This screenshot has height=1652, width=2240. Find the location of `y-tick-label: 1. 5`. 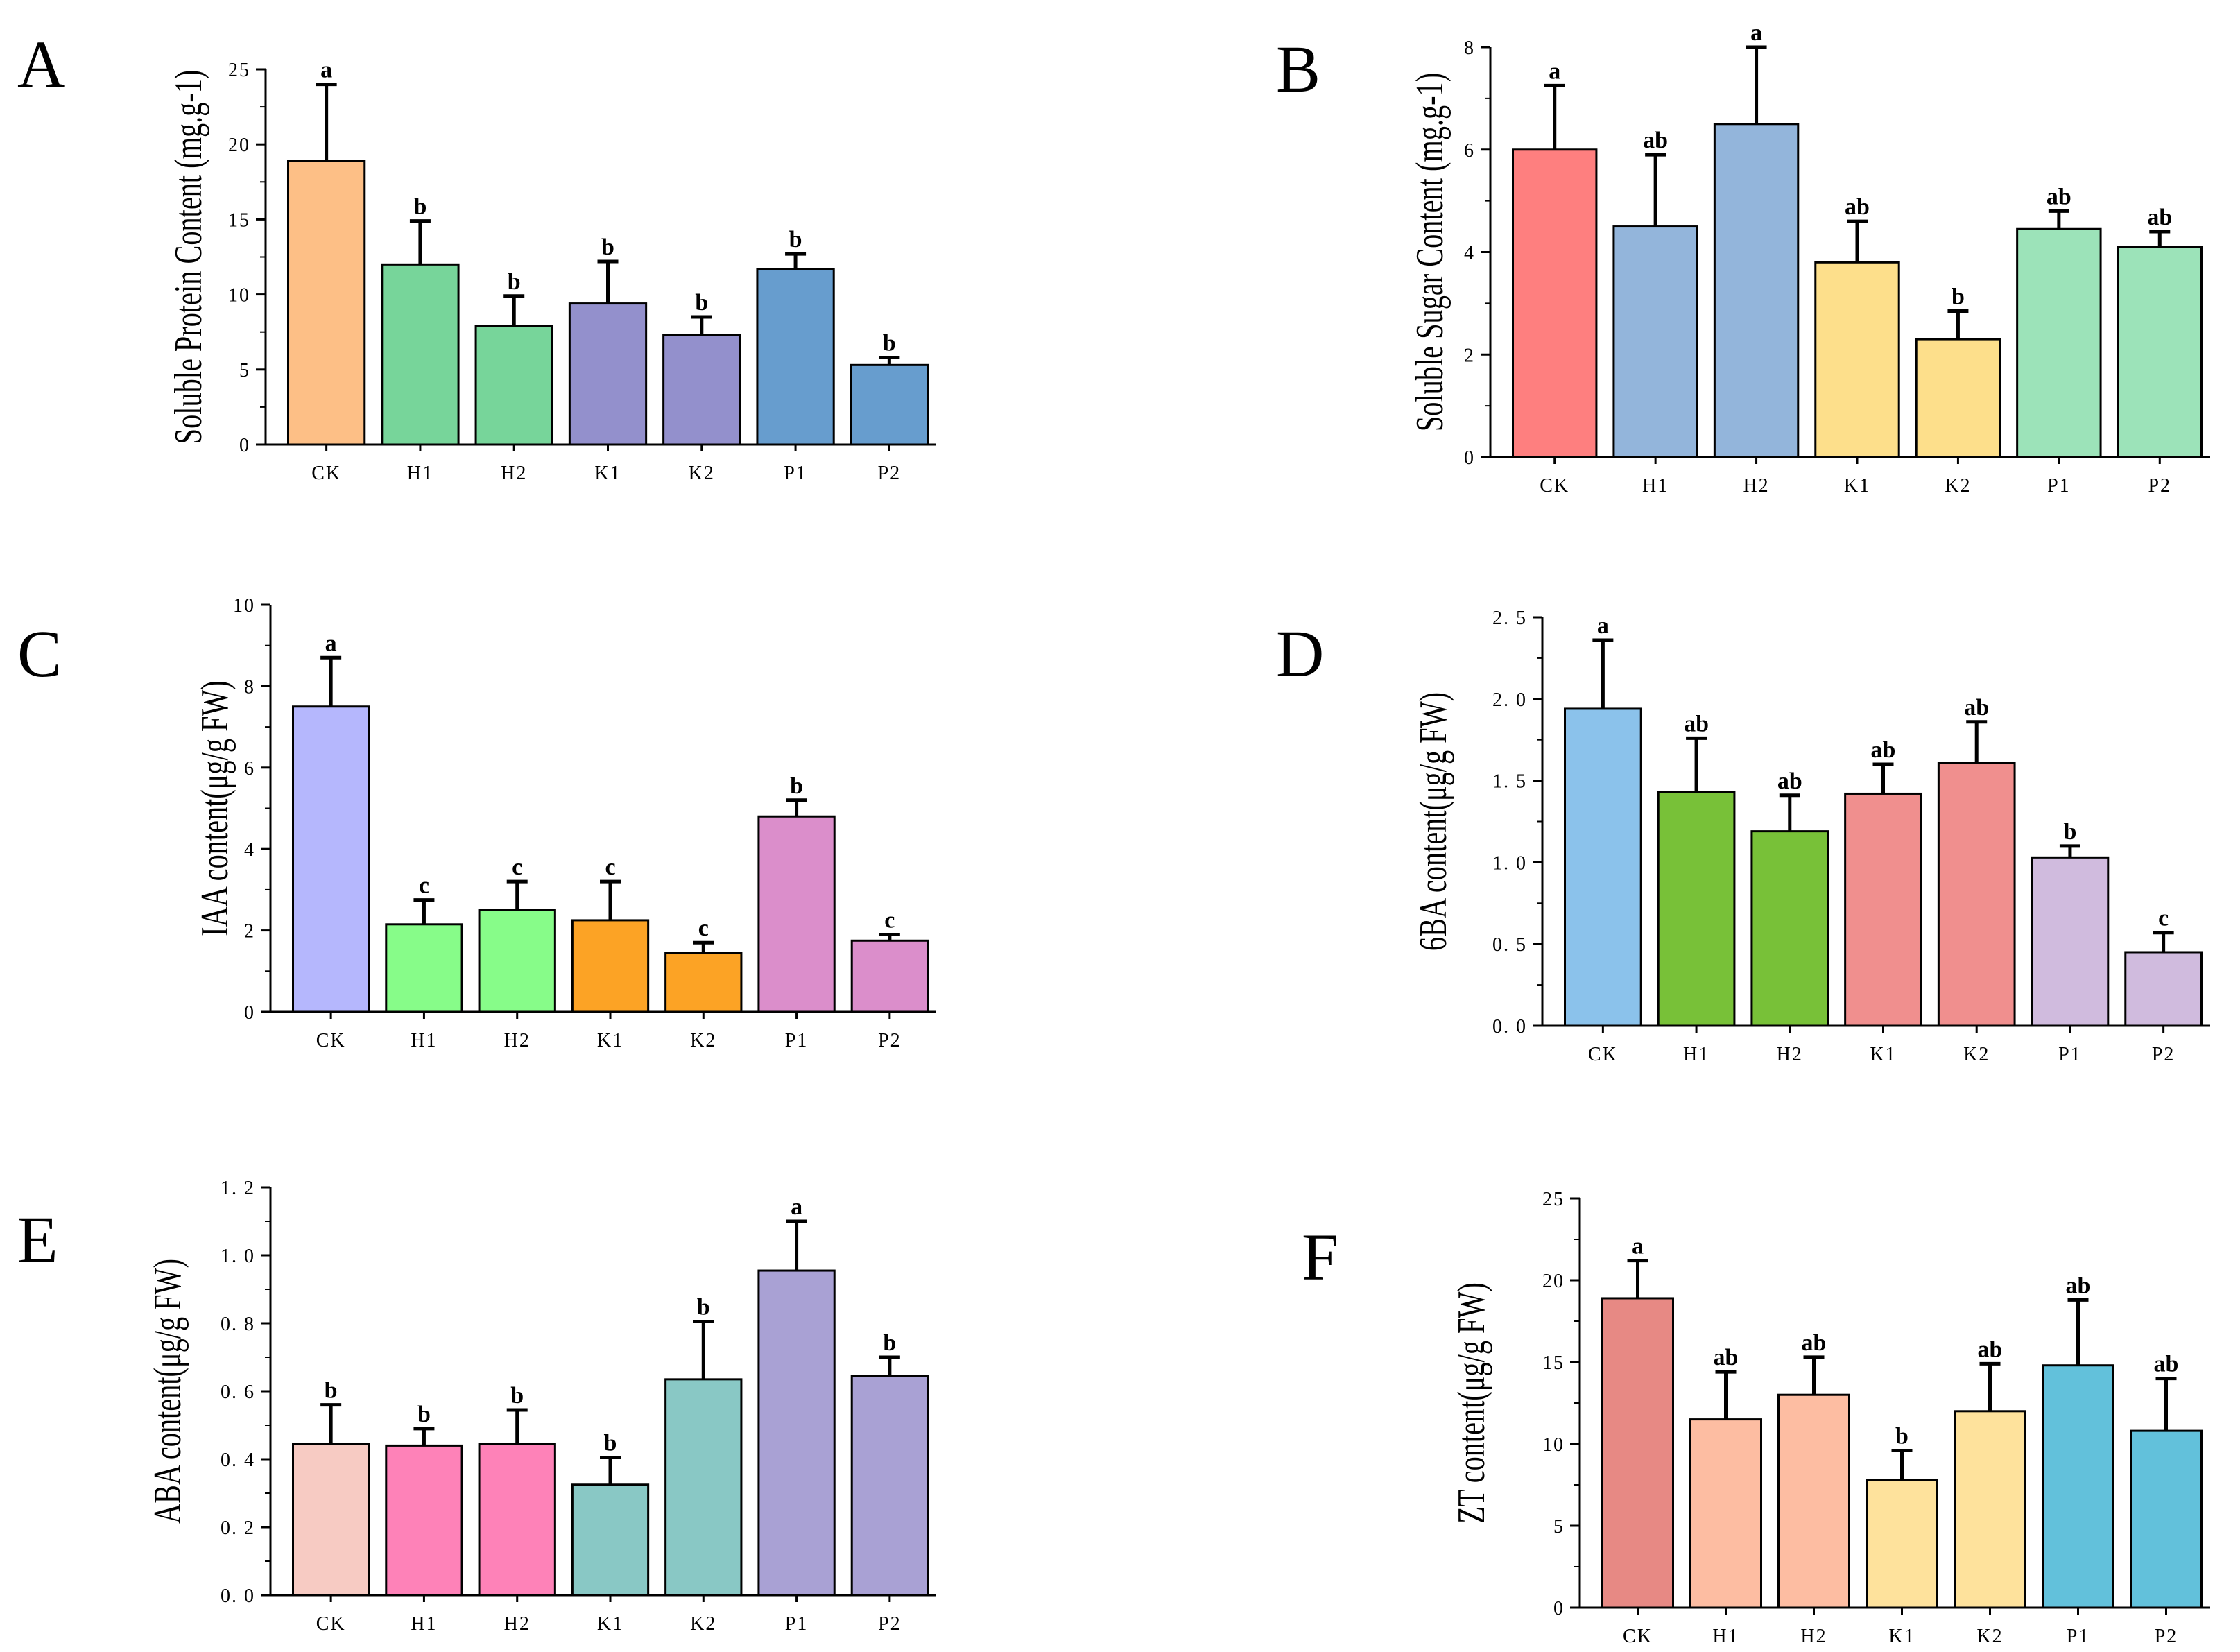

y-tick-label: 1. 5 is located at coordinates (1509, 782).